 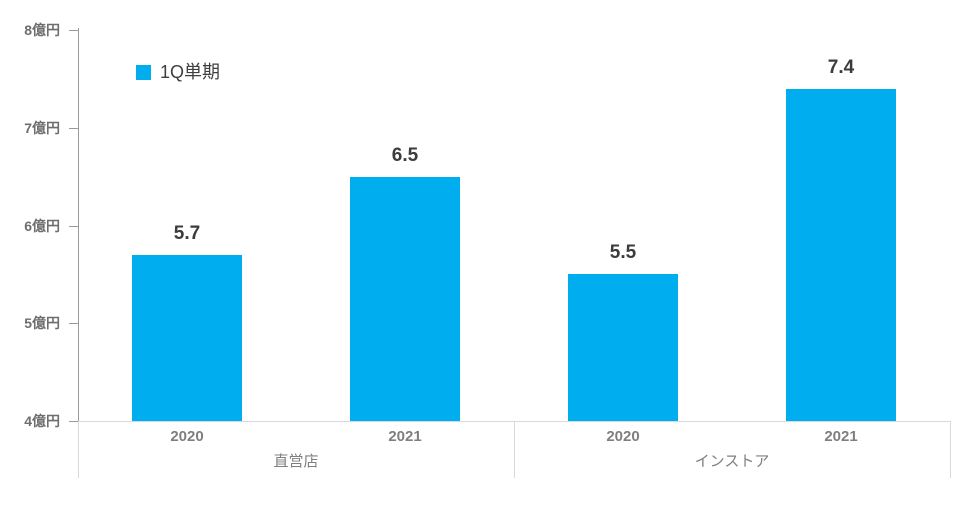 I want to click on legend: 1Q単期, so click(x=178, y=72).